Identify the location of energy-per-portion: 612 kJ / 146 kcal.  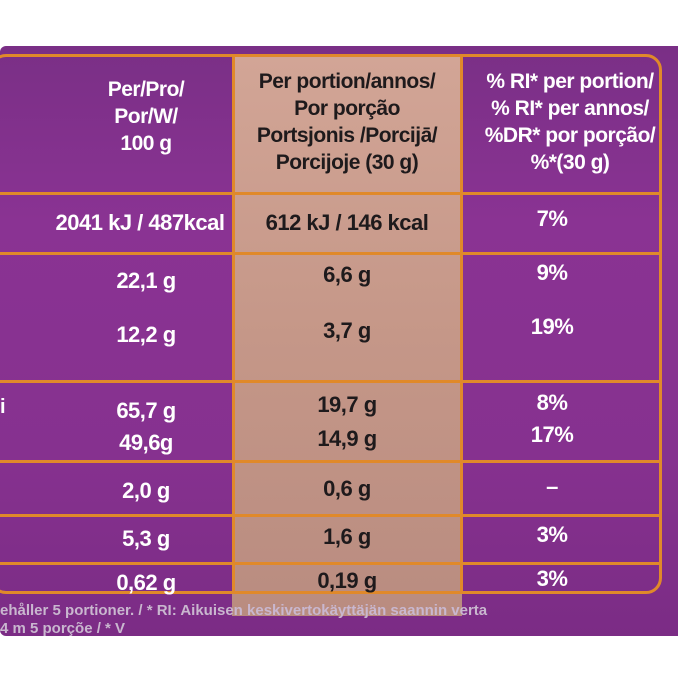
(347, 222).